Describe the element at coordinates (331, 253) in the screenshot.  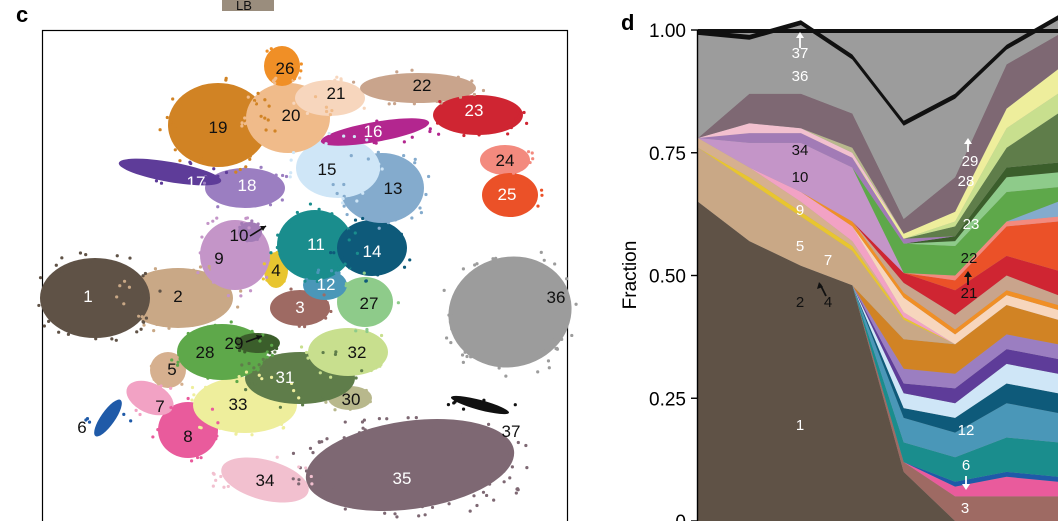
I see `cluster-14-point` at that location.